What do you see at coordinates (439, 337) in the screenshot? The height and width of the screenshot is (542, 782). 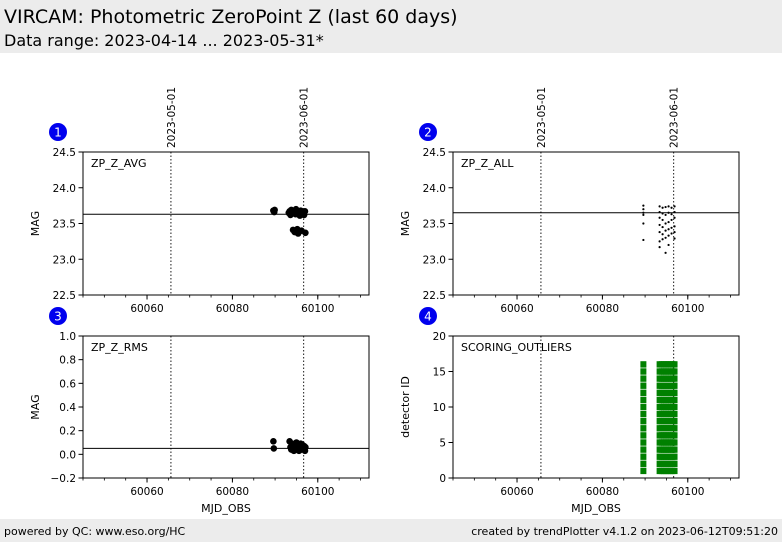 I see `y-tick-label: 20` at bounding box center [439, 337].